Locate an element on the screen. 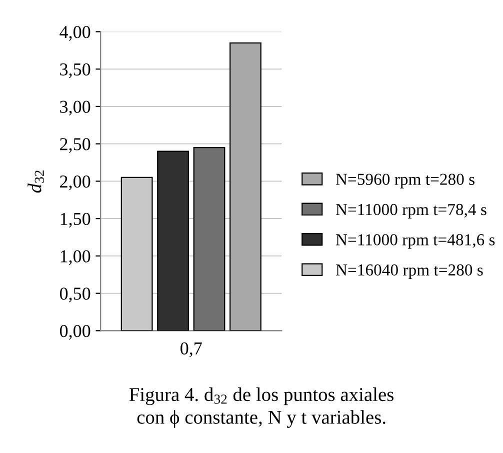 This screenshot has height=453, width=503. text: Figura 4. d$_{32}$ de los puntos axiales is located at coordinates (261, 396).